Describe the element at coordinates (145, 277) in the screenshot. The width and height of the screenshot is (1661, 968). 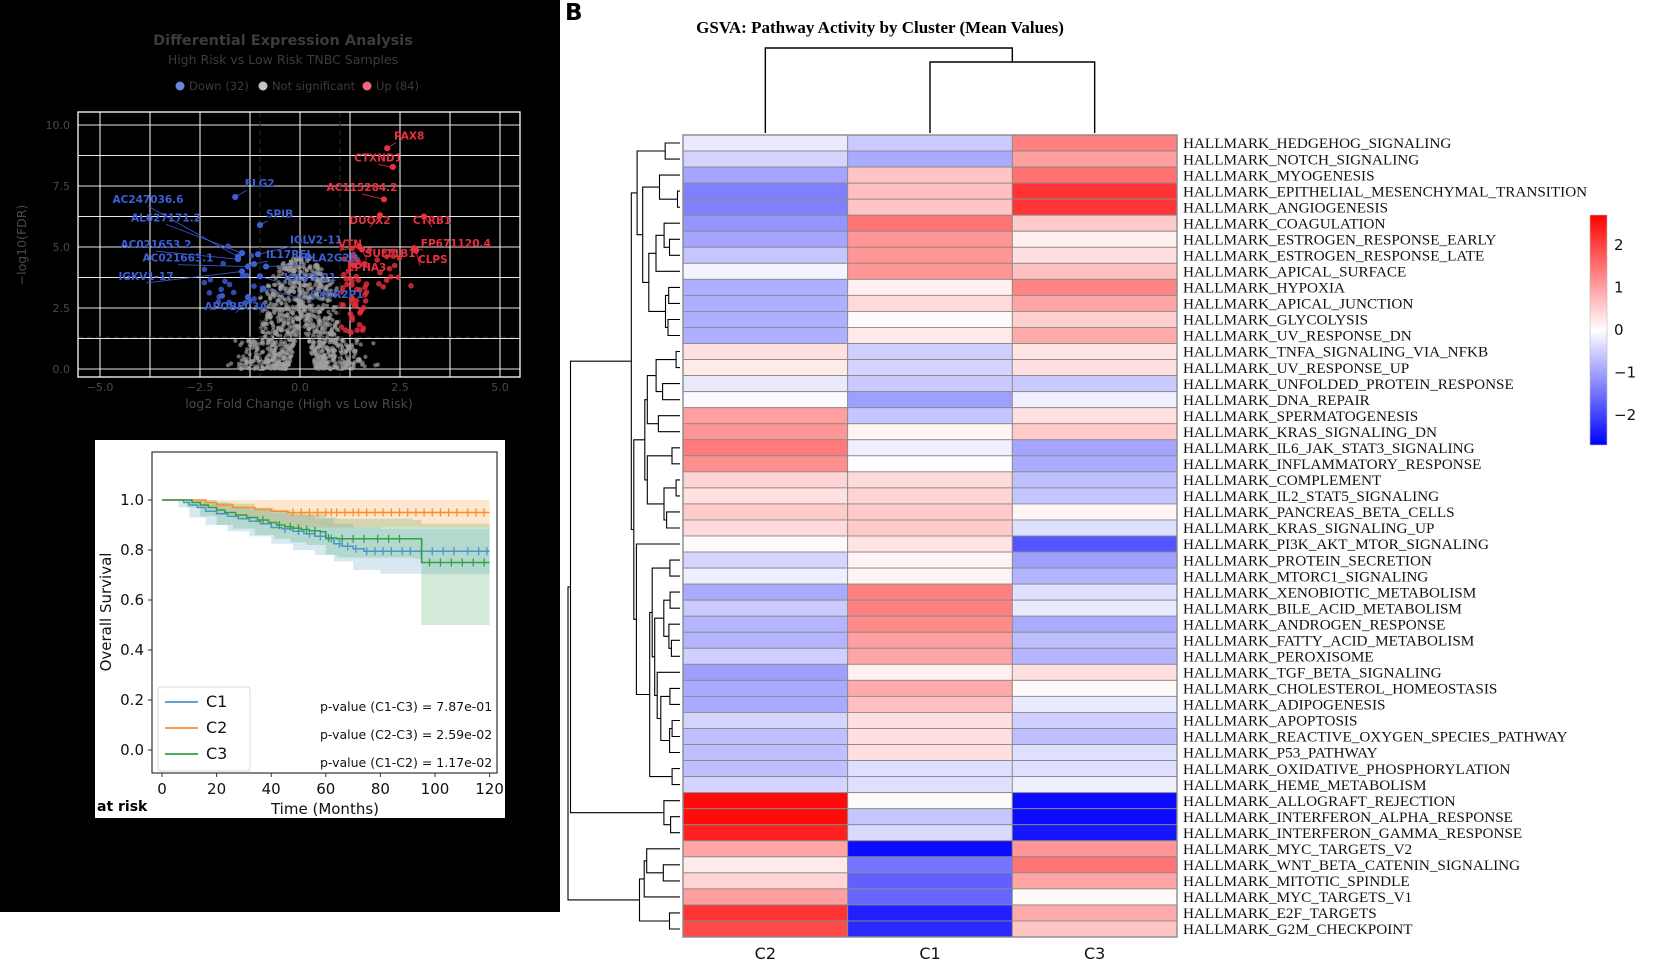
I see `gene-label: IGKV1-17` at that location.